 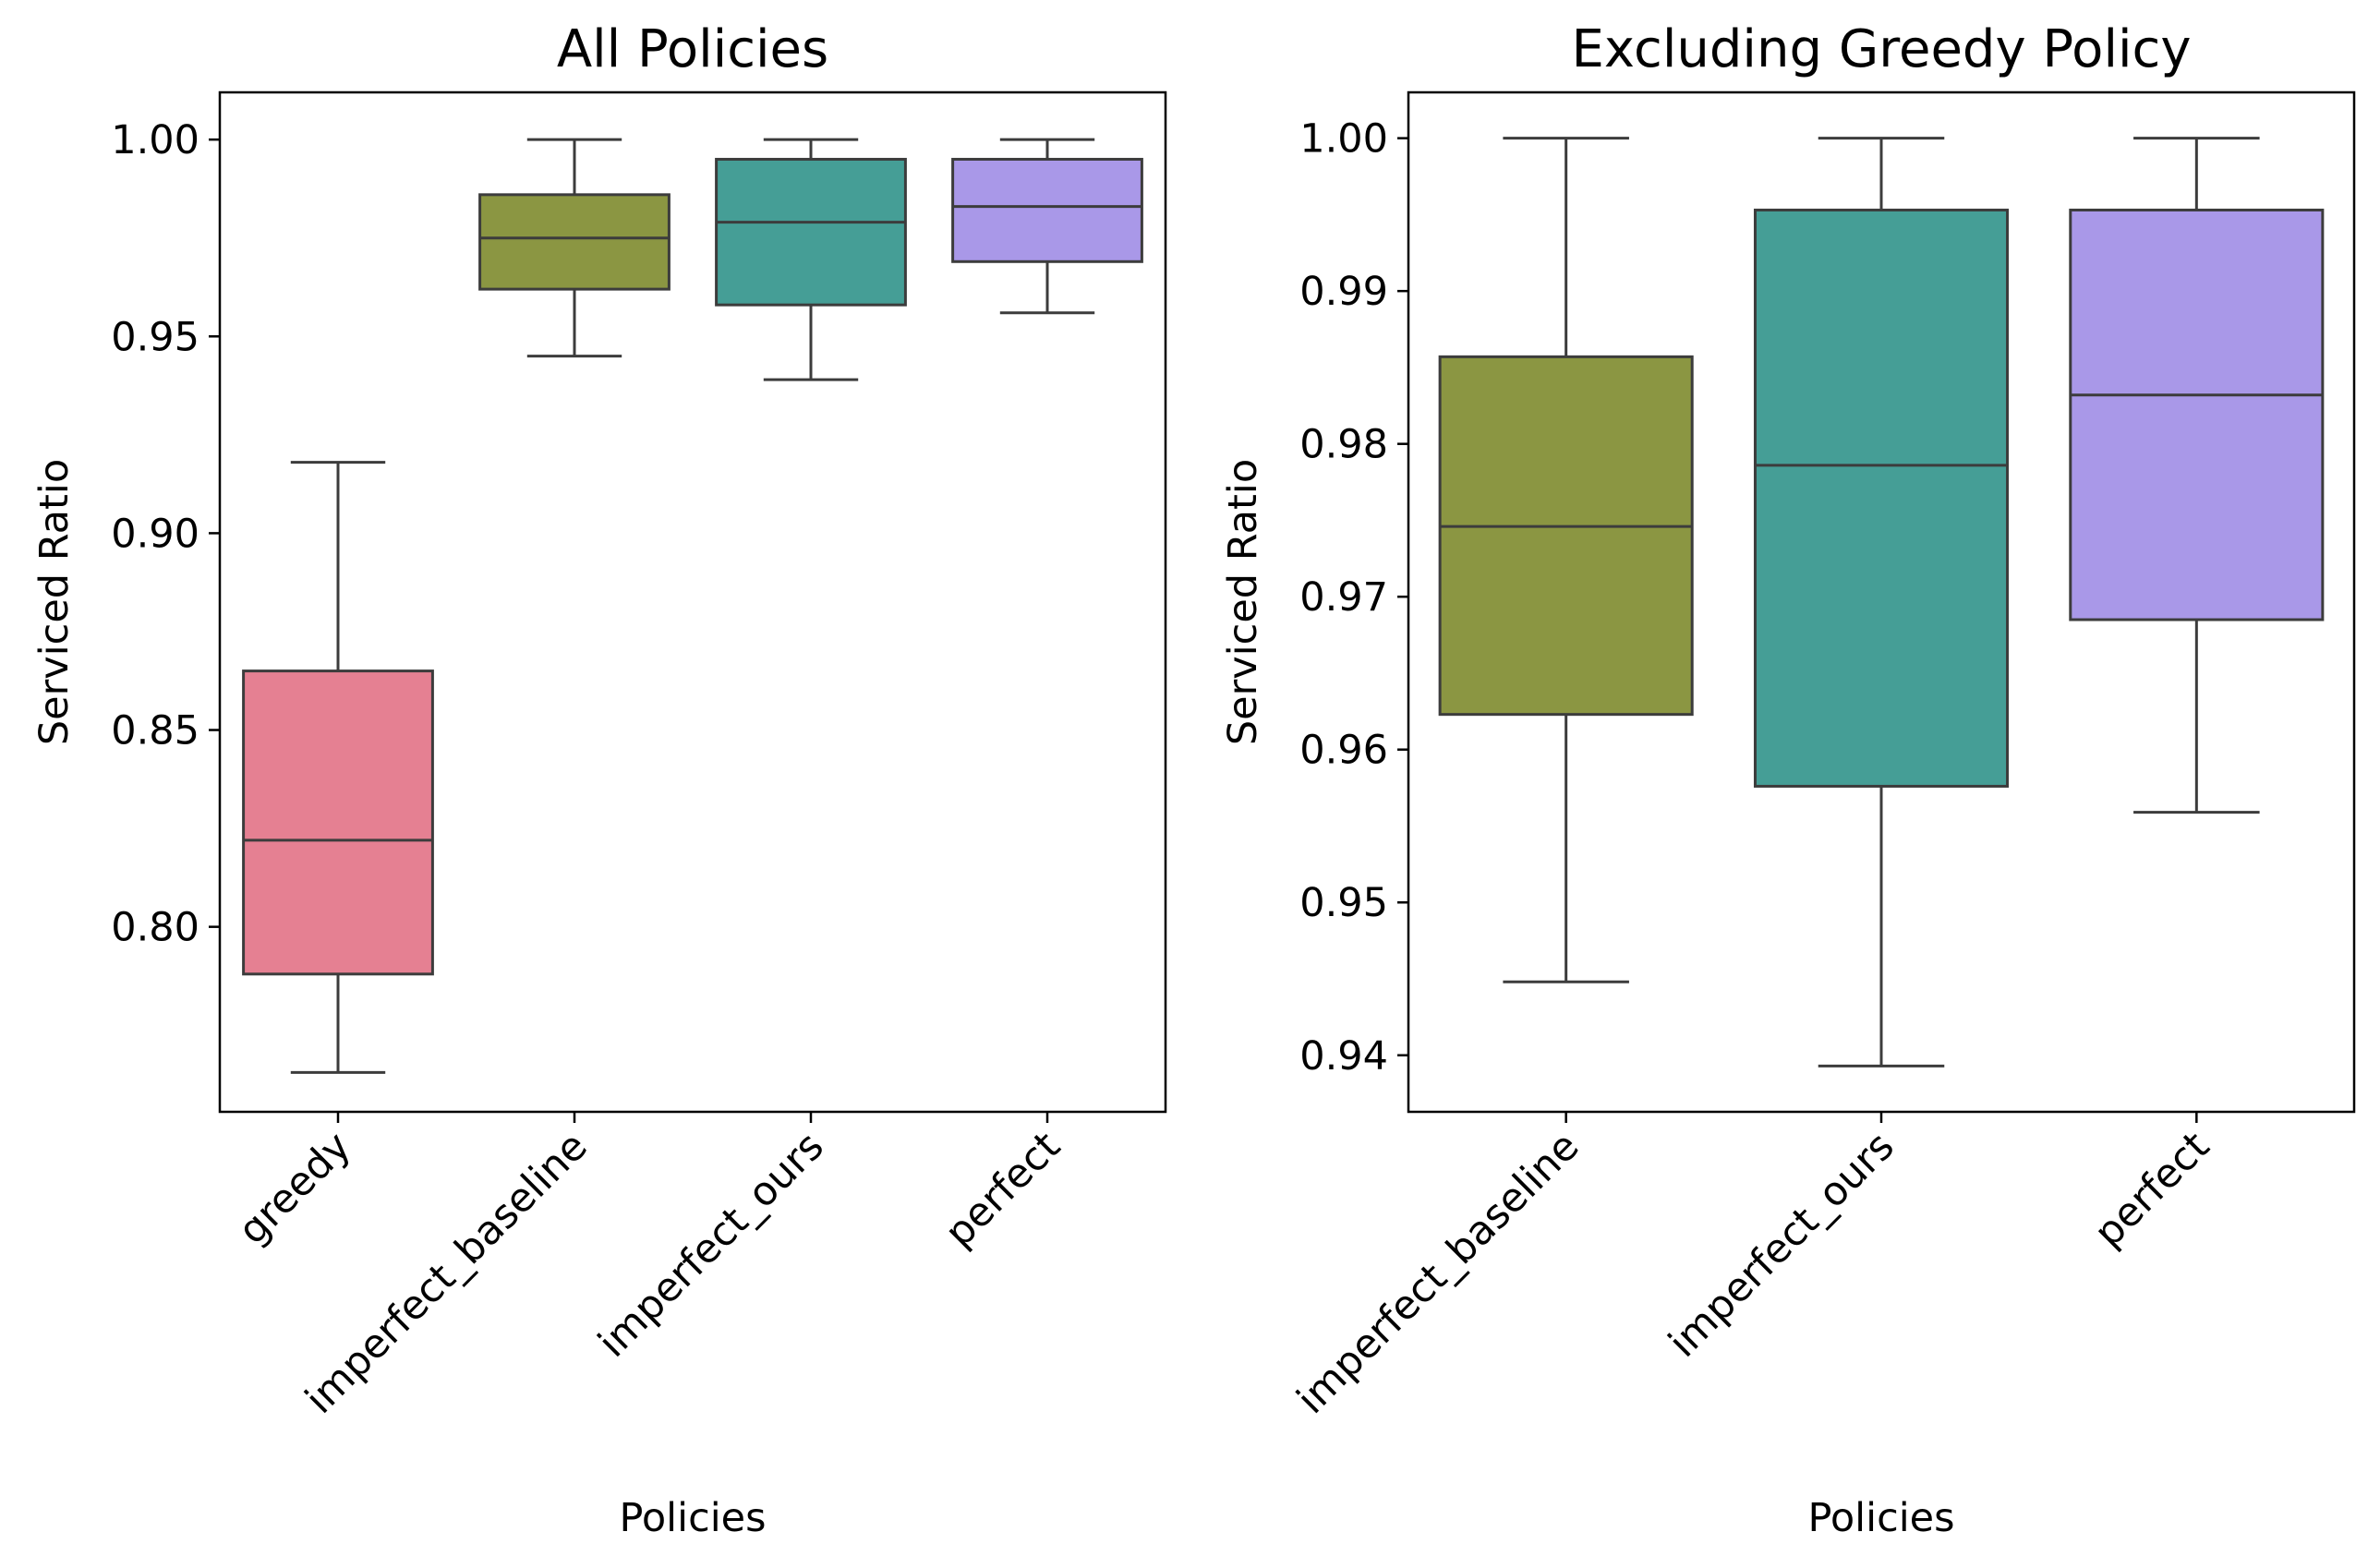 I want to click on y-tick-label: 0.94, so click(x=1343, y=1056).